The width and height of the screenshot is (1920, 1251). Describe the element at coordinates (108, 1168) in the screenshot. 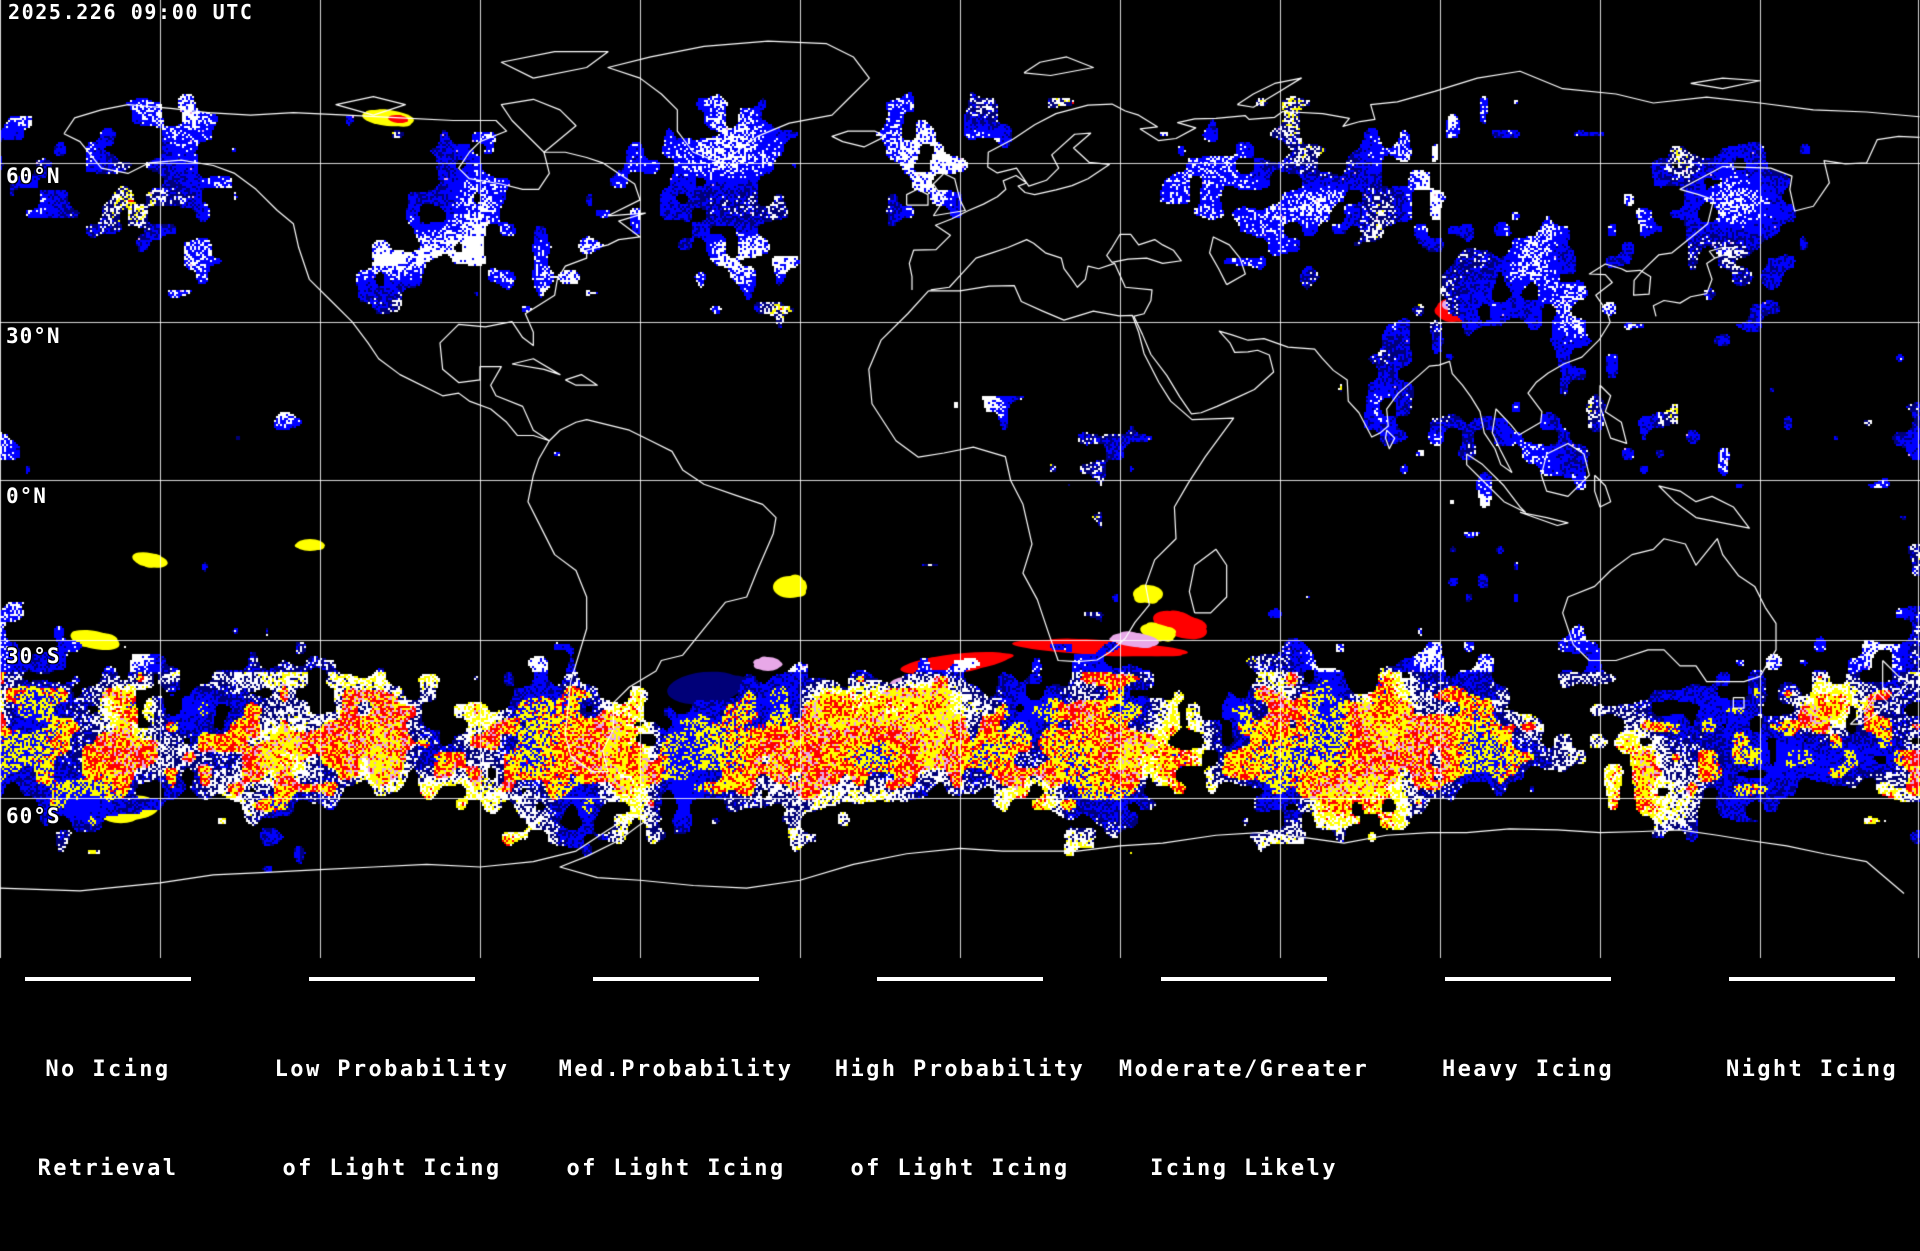

I see `legend-label-line: Retrieval` at that location.